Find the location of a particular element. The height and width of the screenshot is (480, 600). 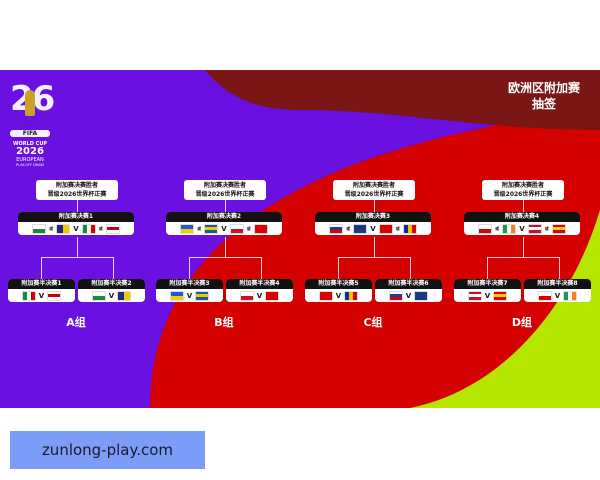

match-card: 附加赛半决赛4 V is located at coordinates (259, 290).